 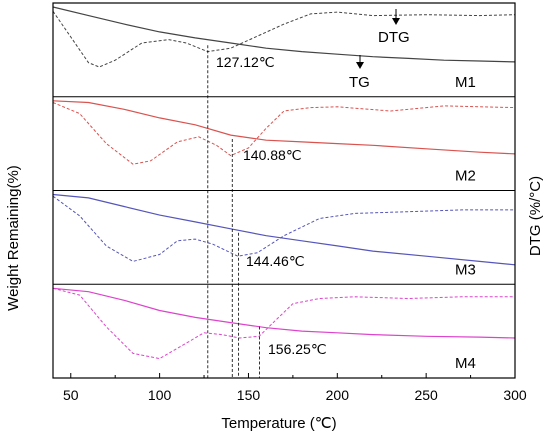 I want to click on y-axis-label-left: Weight Remaining(%), so click(x=13, y=238).